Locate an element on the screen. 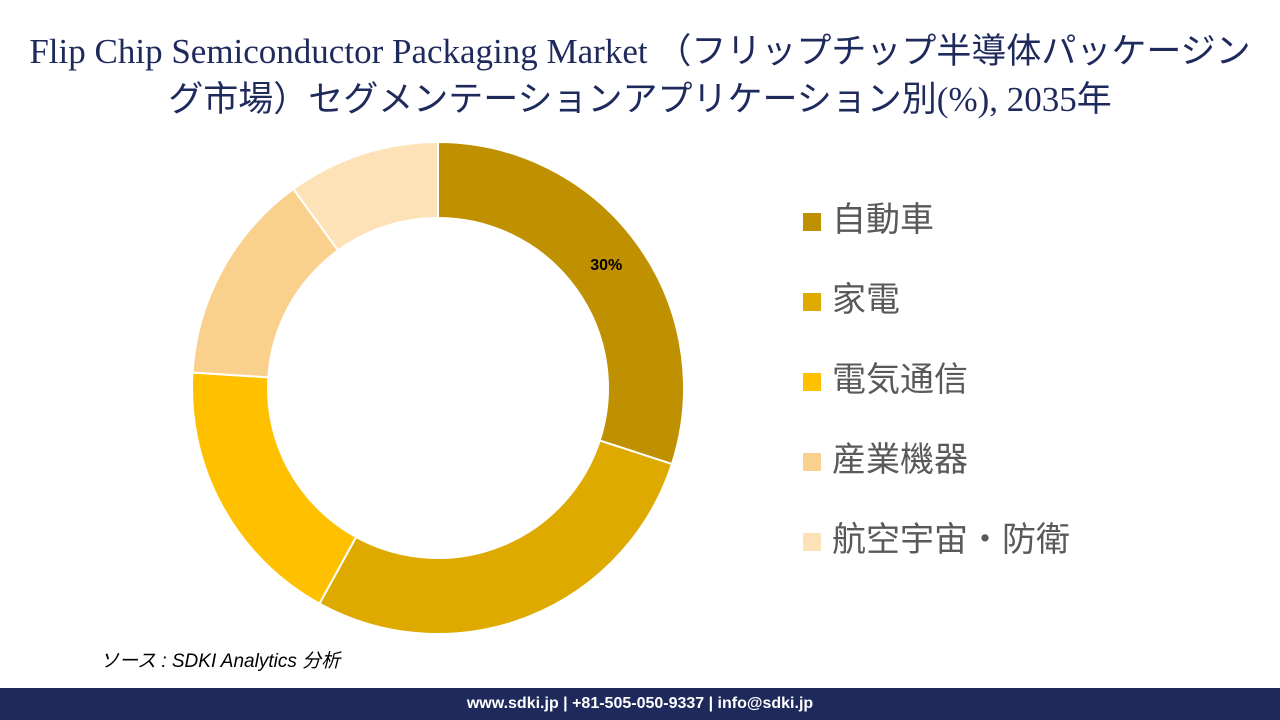 This screenshot has width=1280, height=720. legend-label: 自動車 is located at coordinates (883, 220).